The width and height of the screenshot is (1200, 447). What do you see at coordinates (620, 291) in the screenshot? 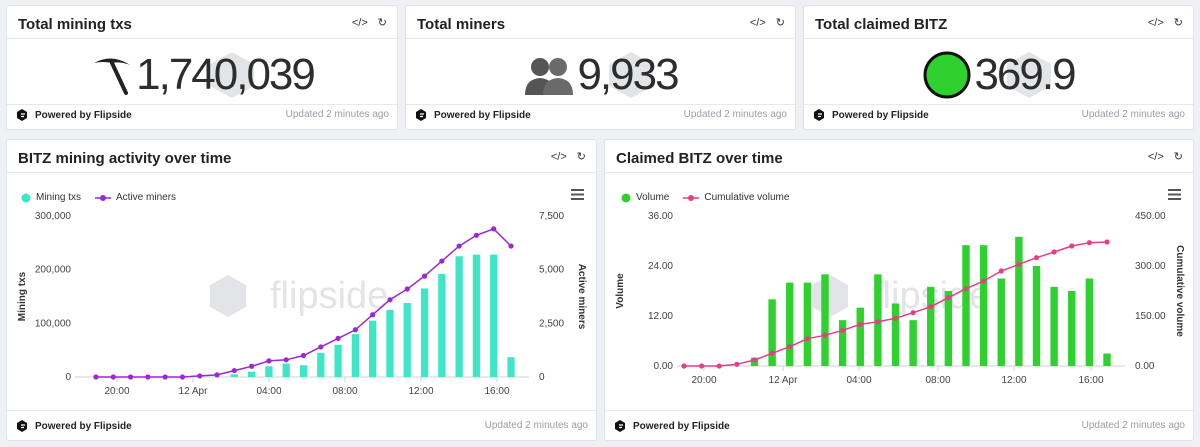
I see `y-left-axis-title: Volume` at bounding box center [620, 291].